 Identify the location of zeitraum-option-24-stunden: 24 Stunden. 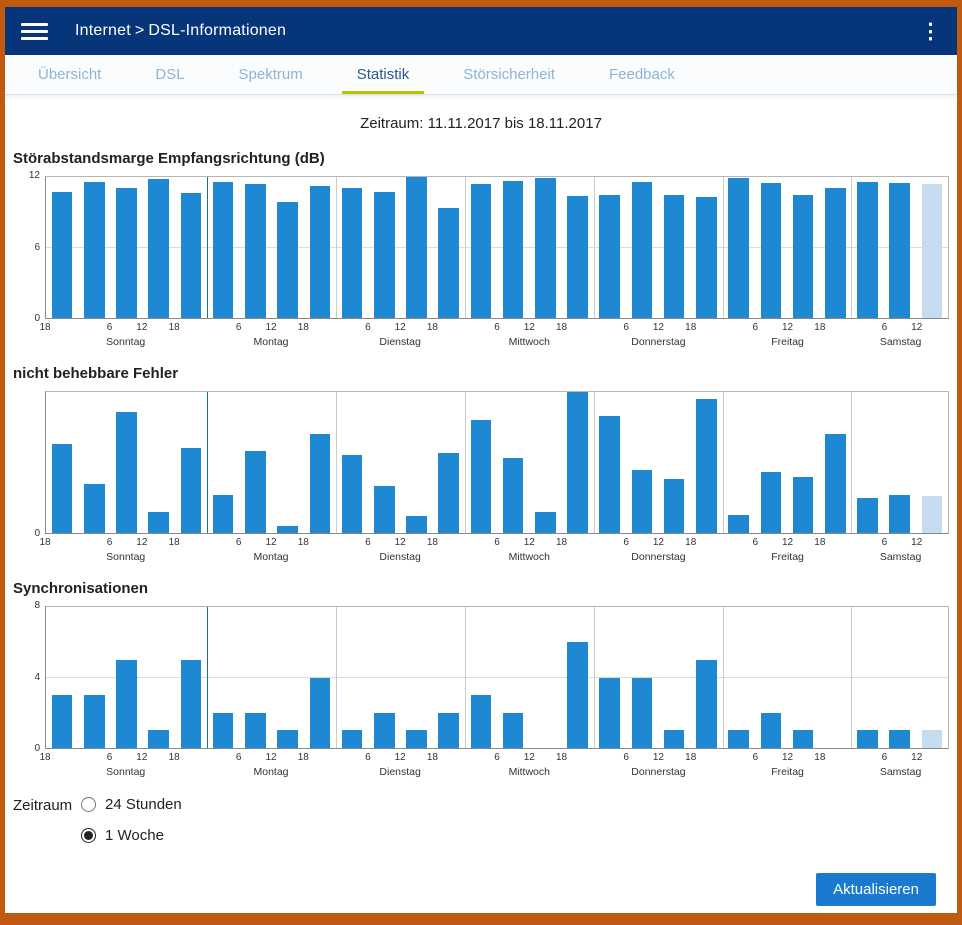
(131, 804).